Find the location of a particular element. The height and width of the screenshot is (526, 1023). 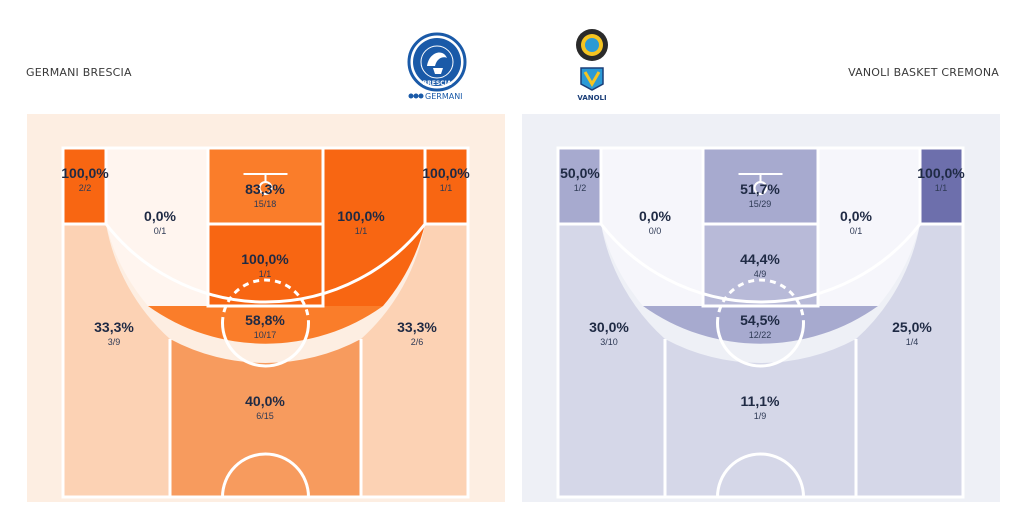

left-zone-left-midrange is located at coordinates (157, 227).